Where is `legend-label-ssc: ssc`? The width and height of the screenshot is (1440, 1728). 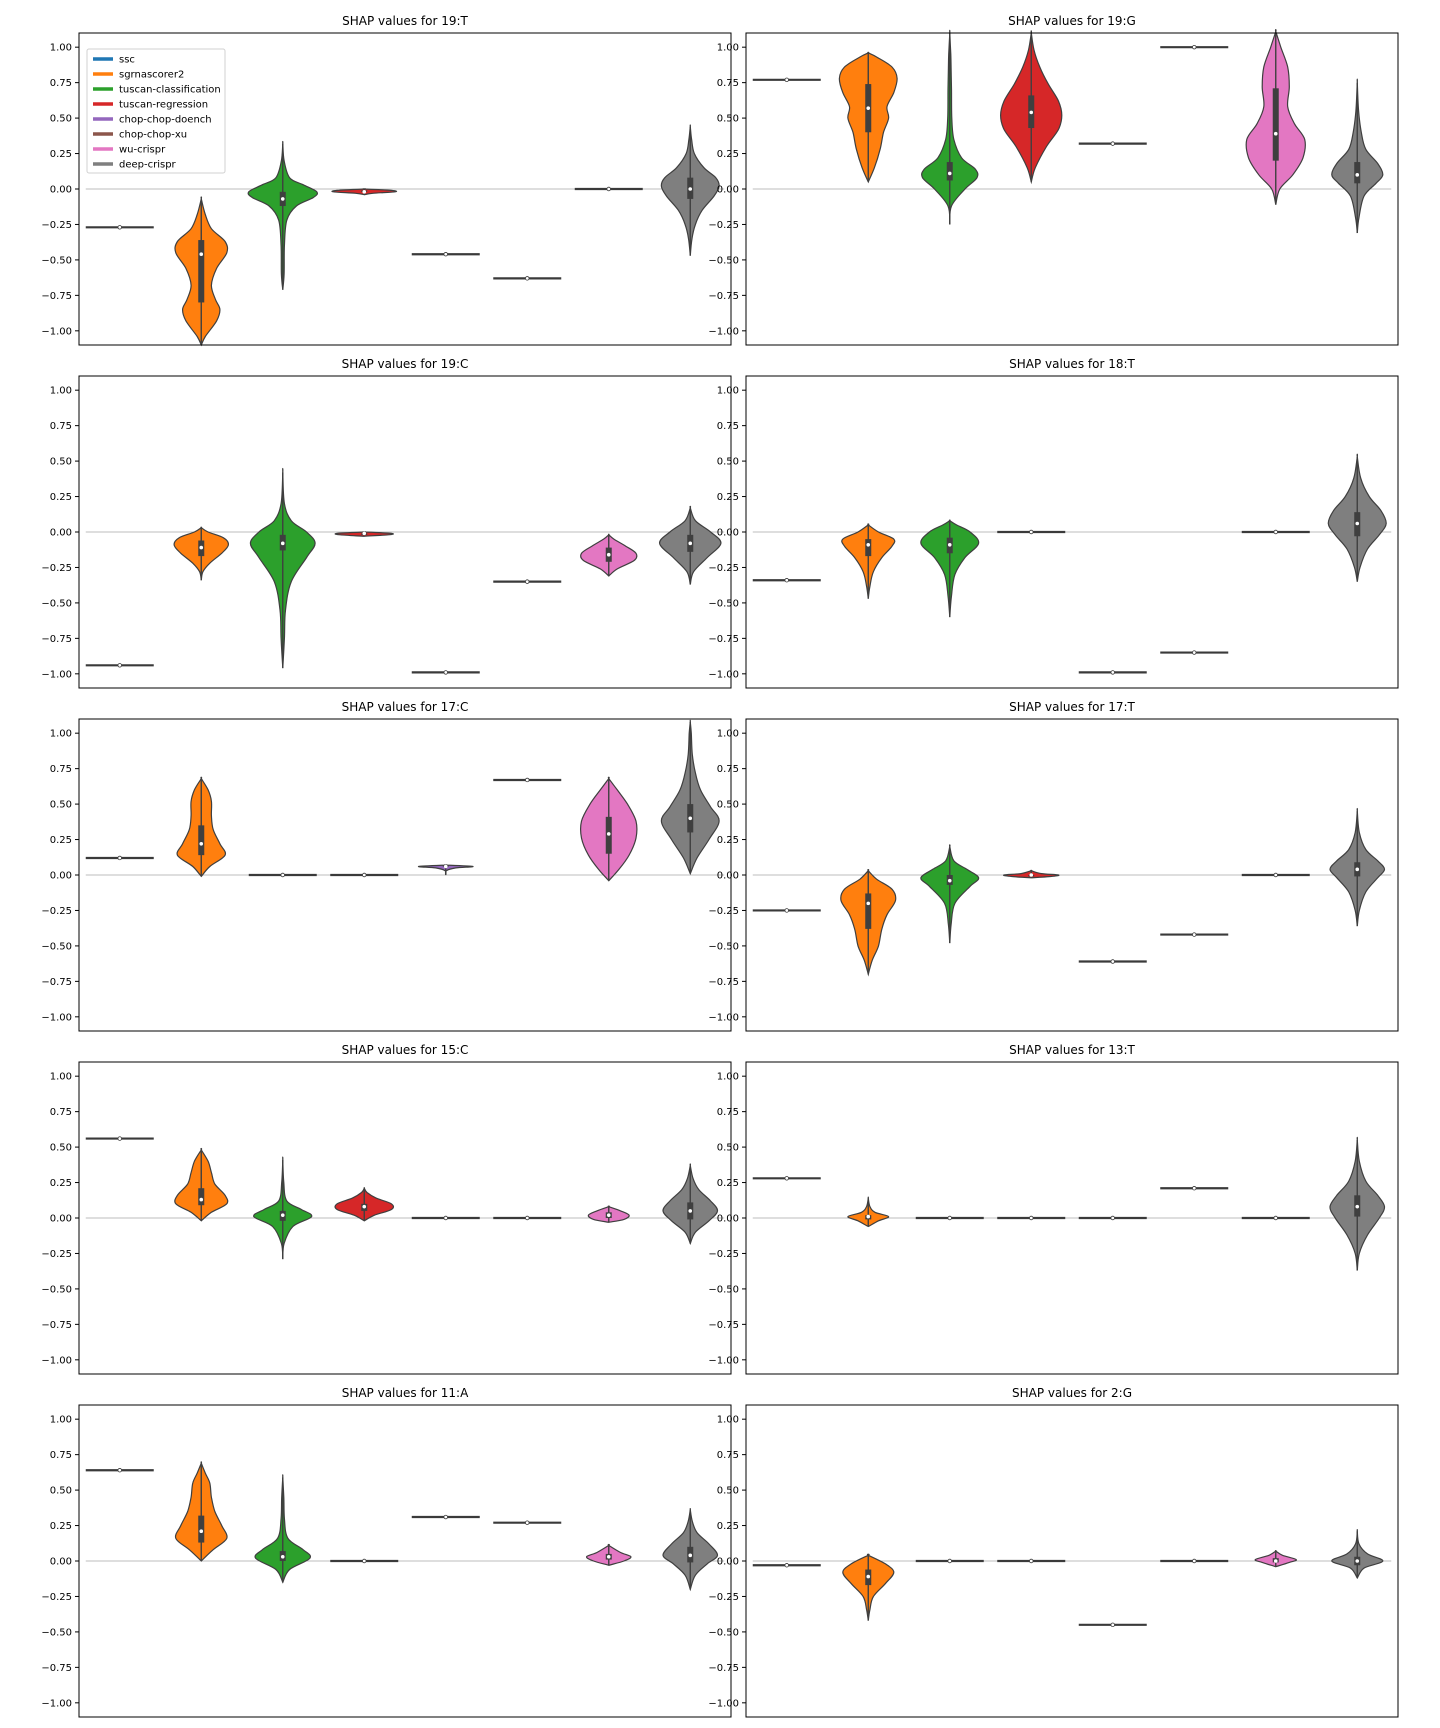
legend-label-ssc: ssc is located at coordinates (127, 60).